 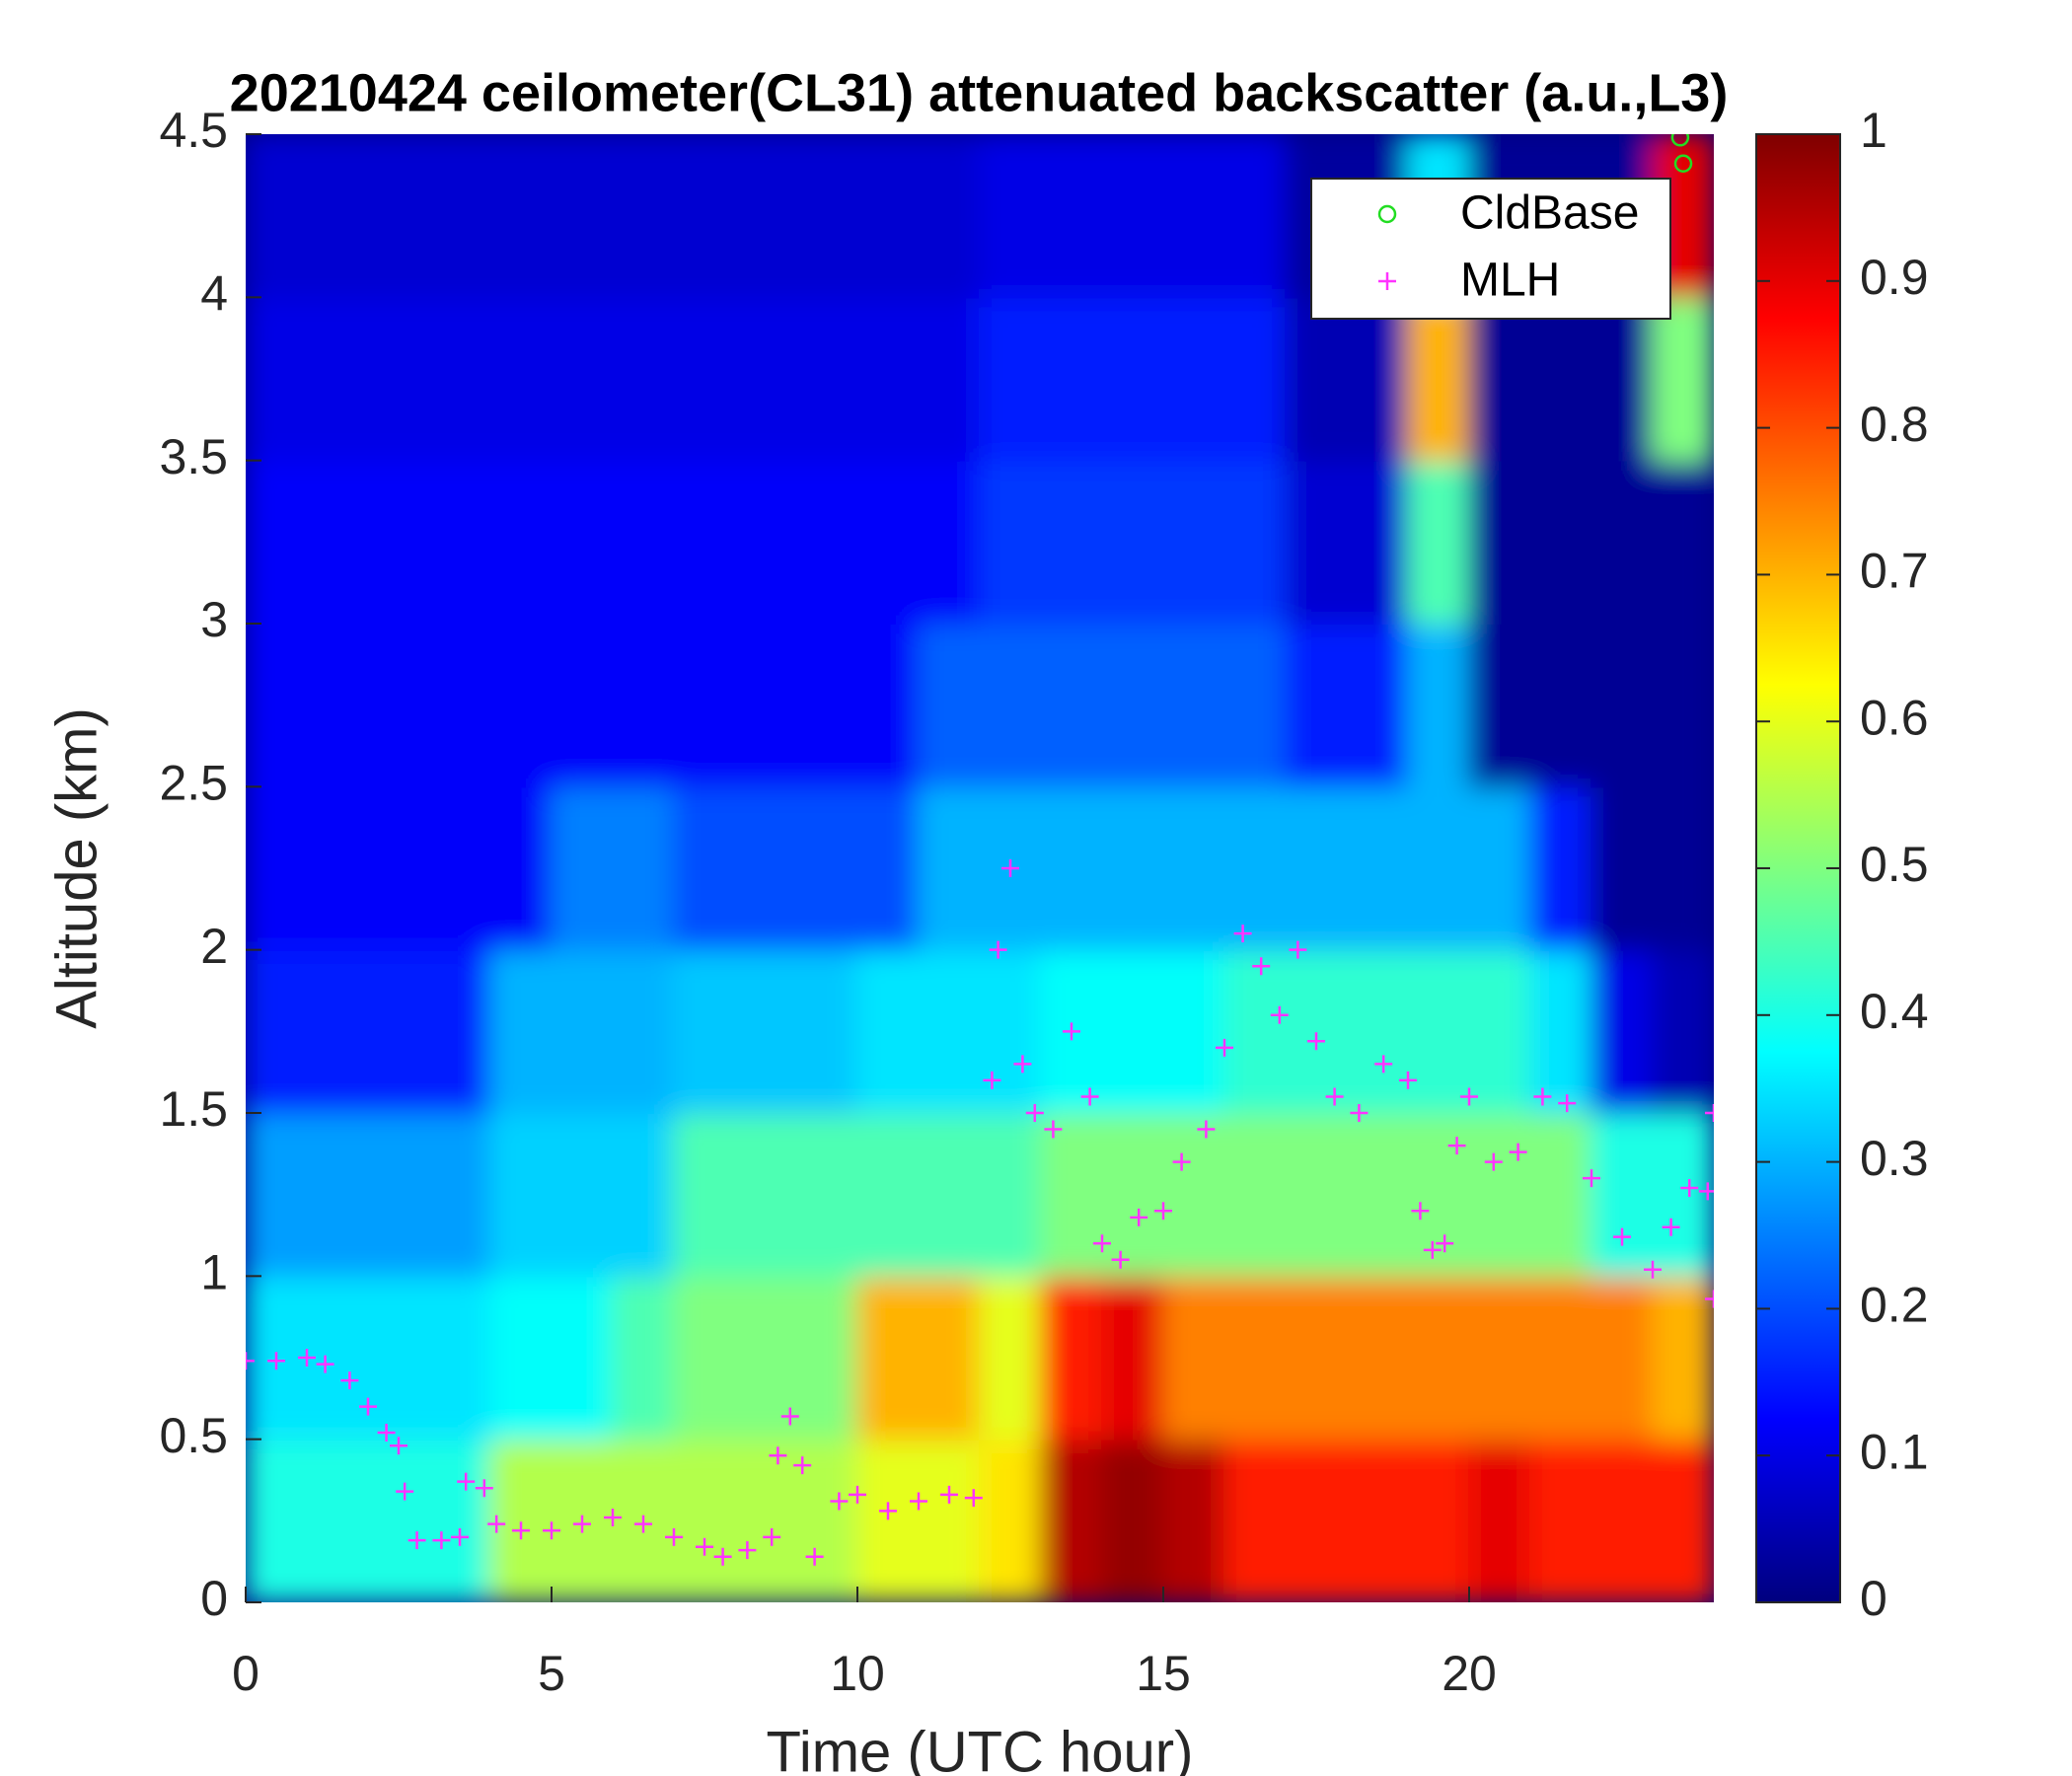 What do you see at coordinates (1895, 572) in the screenshot?
I see `colorbar-tick-label: 0.7` at bounding box center [1895, 572].